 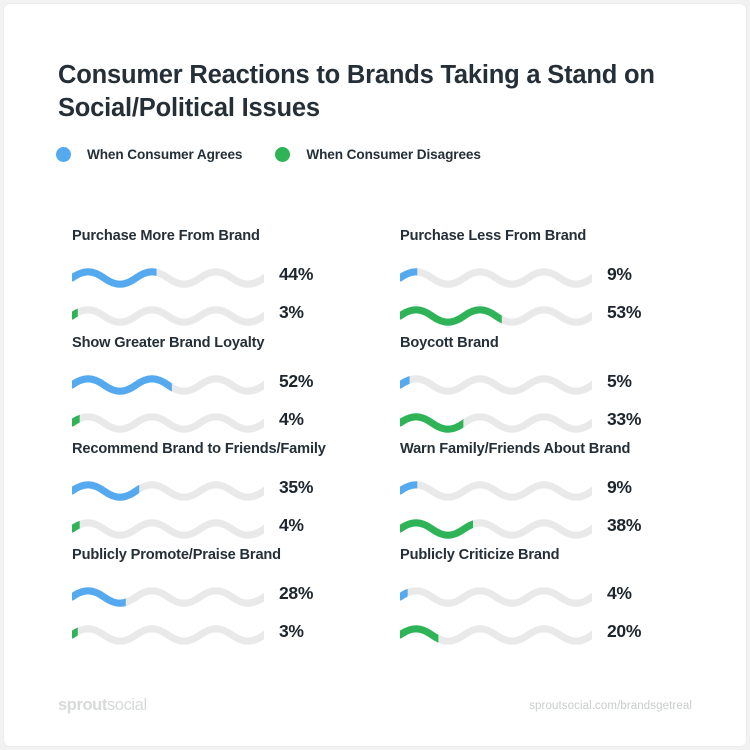 I want to click on metric-title: Recommend Brand to Friends/Family, so click(x=199, y=449).